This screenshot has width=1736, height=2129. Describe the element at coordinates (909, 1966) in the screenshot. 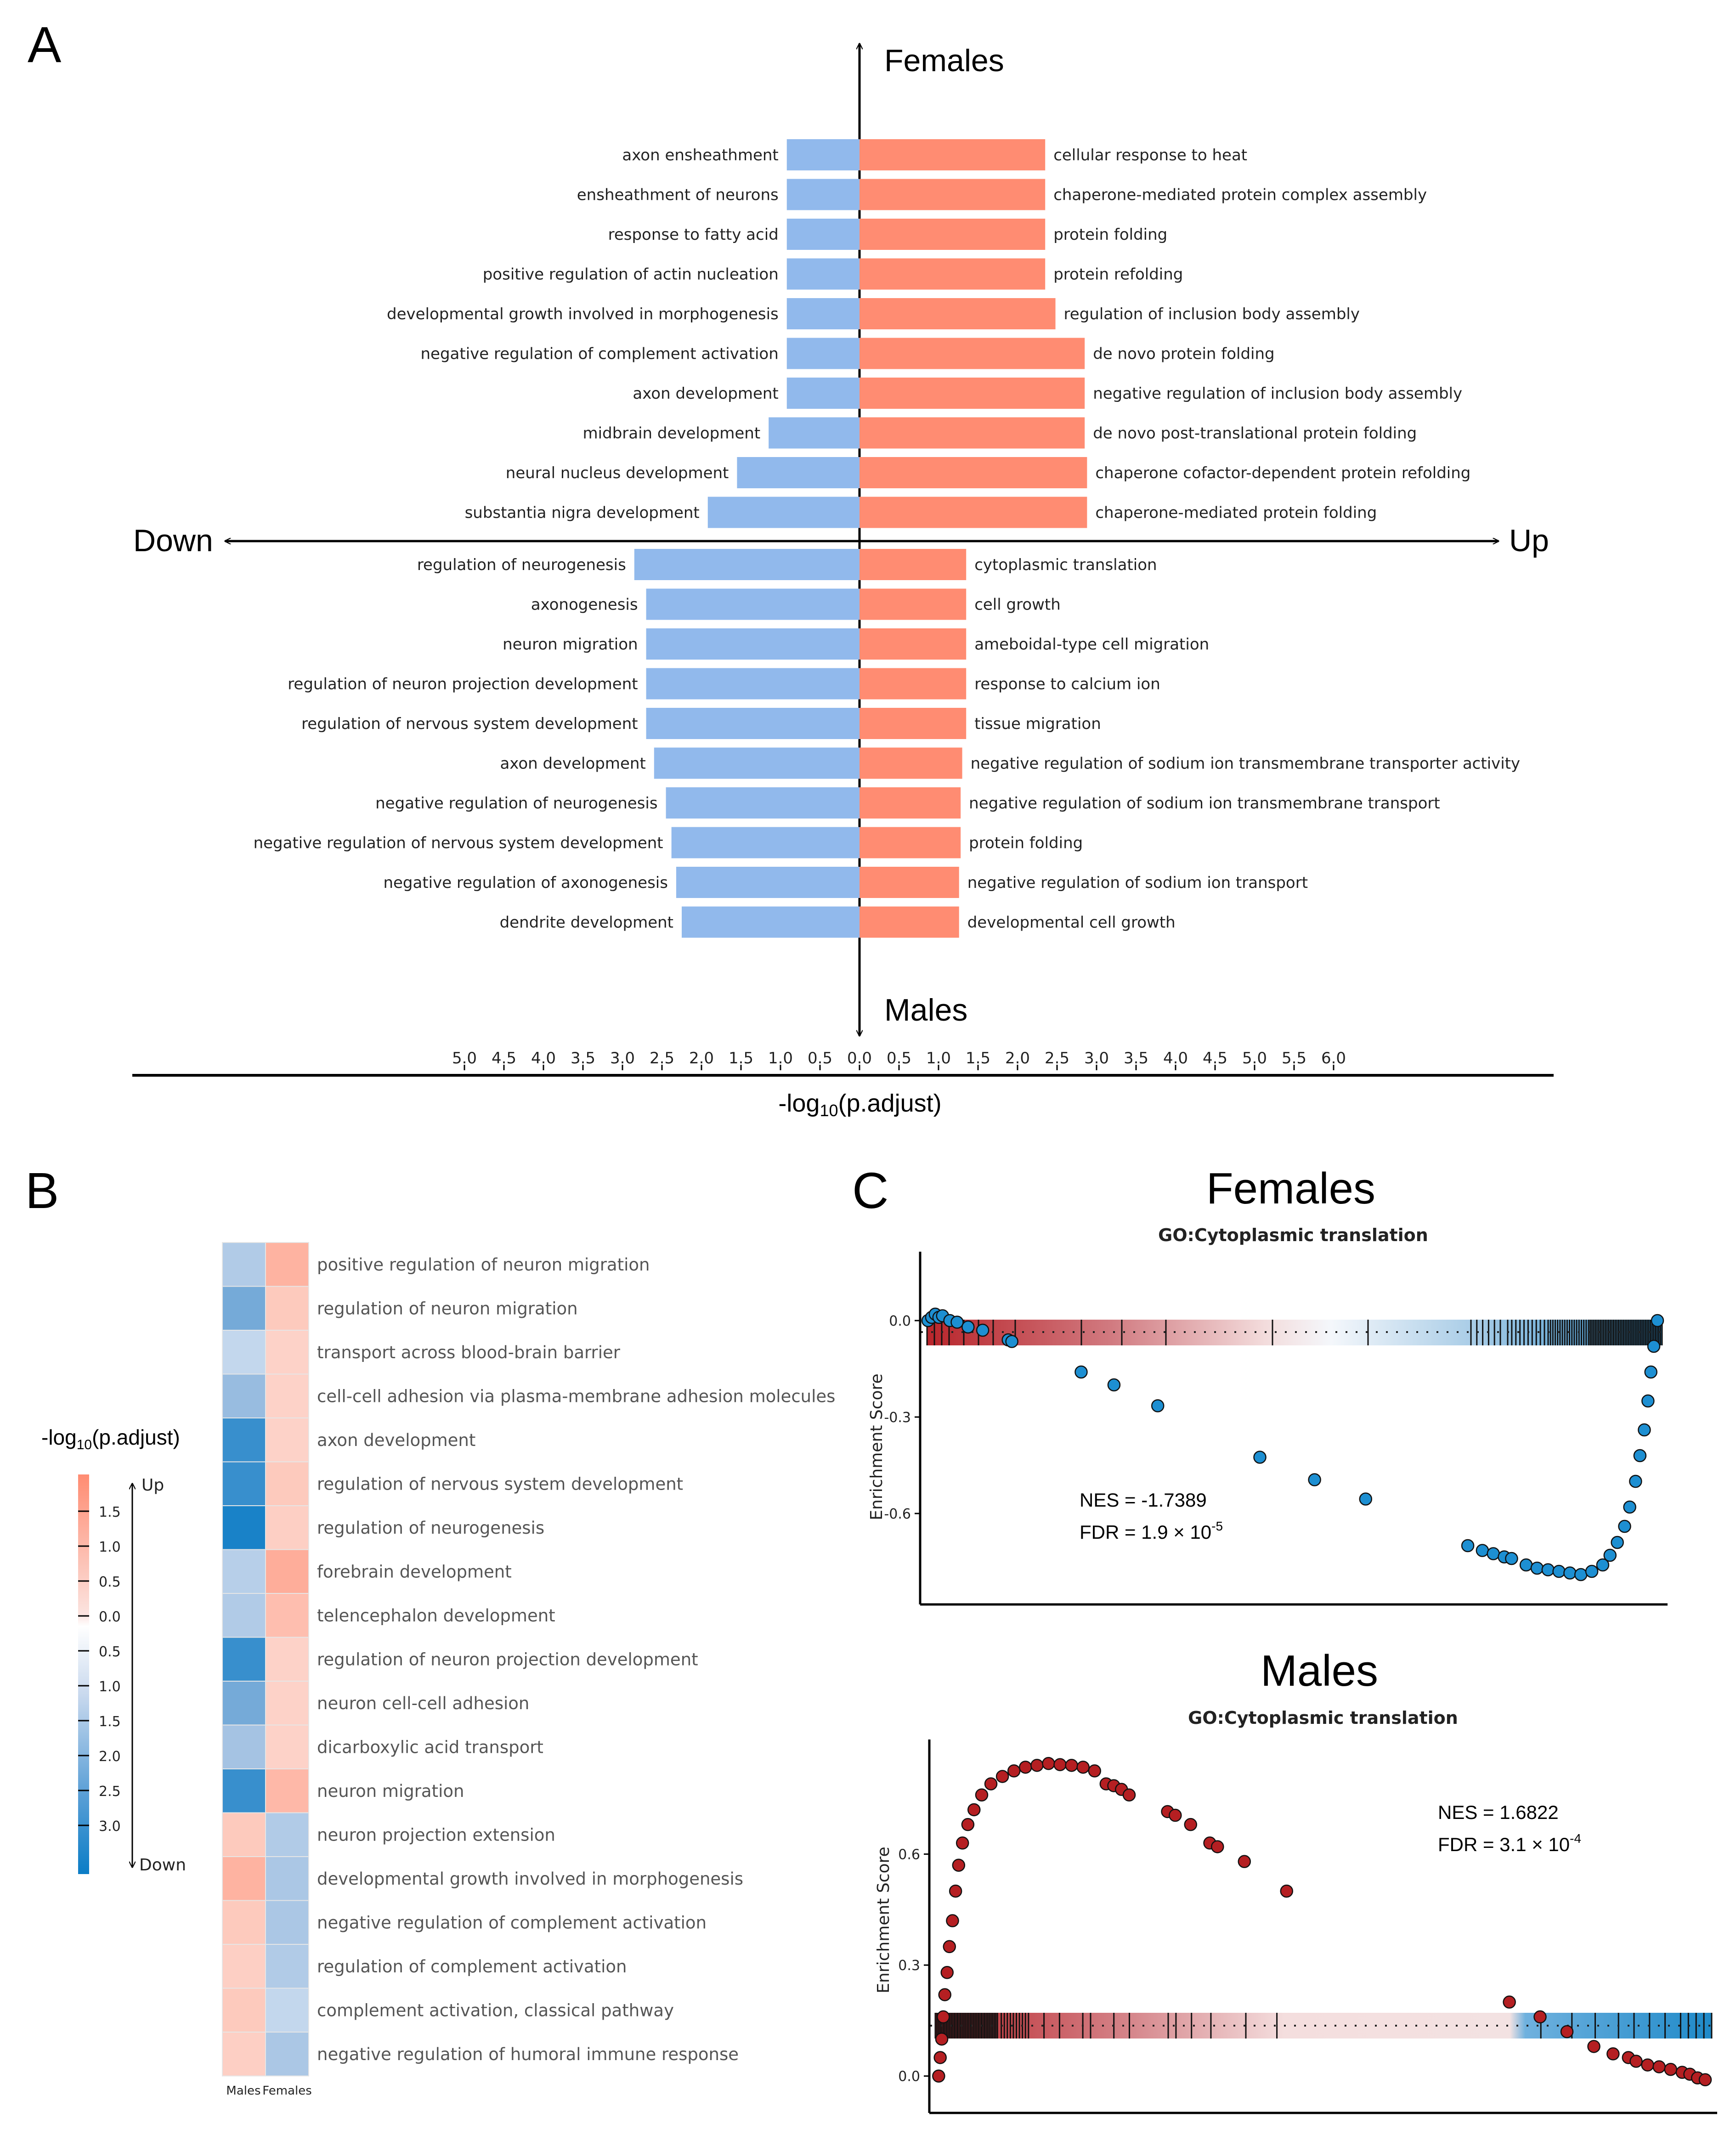

I see `y-tick-label: 0.3` at that location.